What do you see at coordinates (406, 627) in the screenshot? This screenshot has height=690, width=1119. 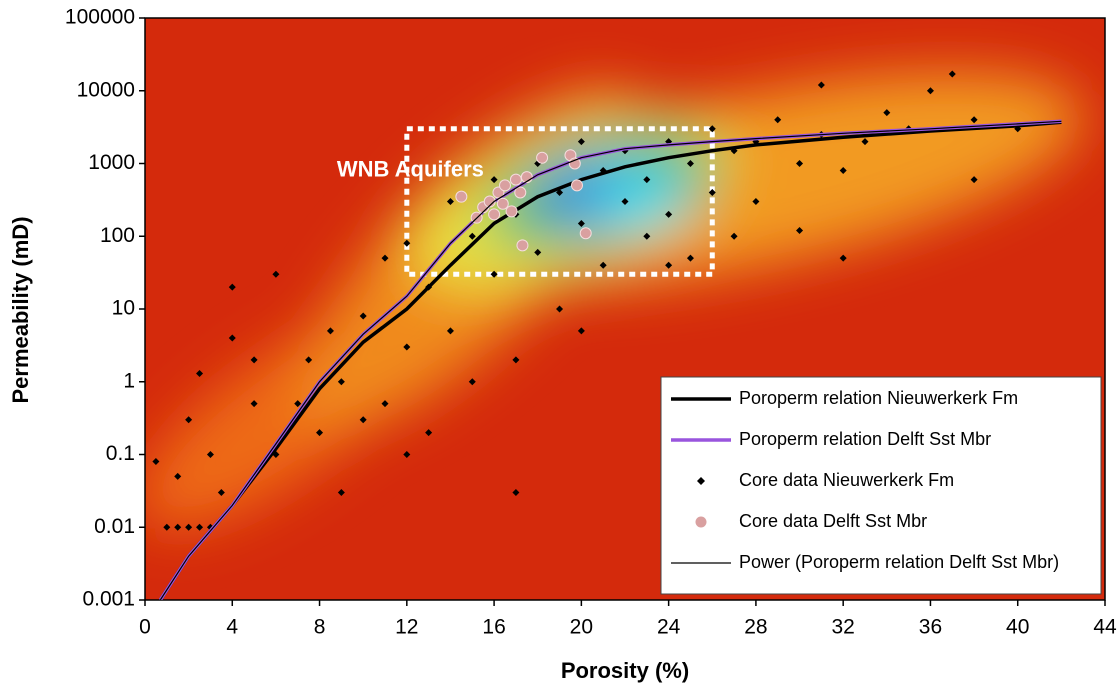 I see `x-tick-label: 12` at bounding box center [406, 627].